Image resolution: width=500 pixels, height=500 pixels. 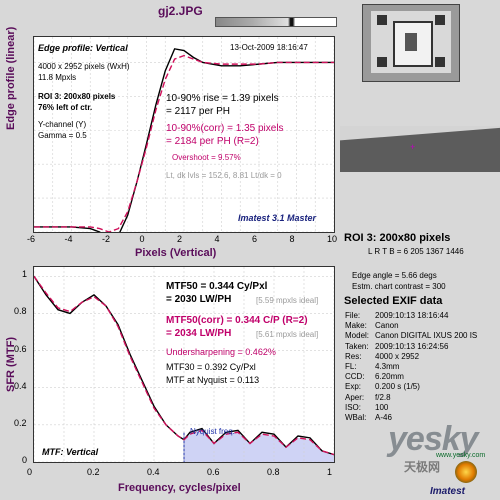 I want to click on watermark-url: www.yesky.com, so click(x=461, y=455).